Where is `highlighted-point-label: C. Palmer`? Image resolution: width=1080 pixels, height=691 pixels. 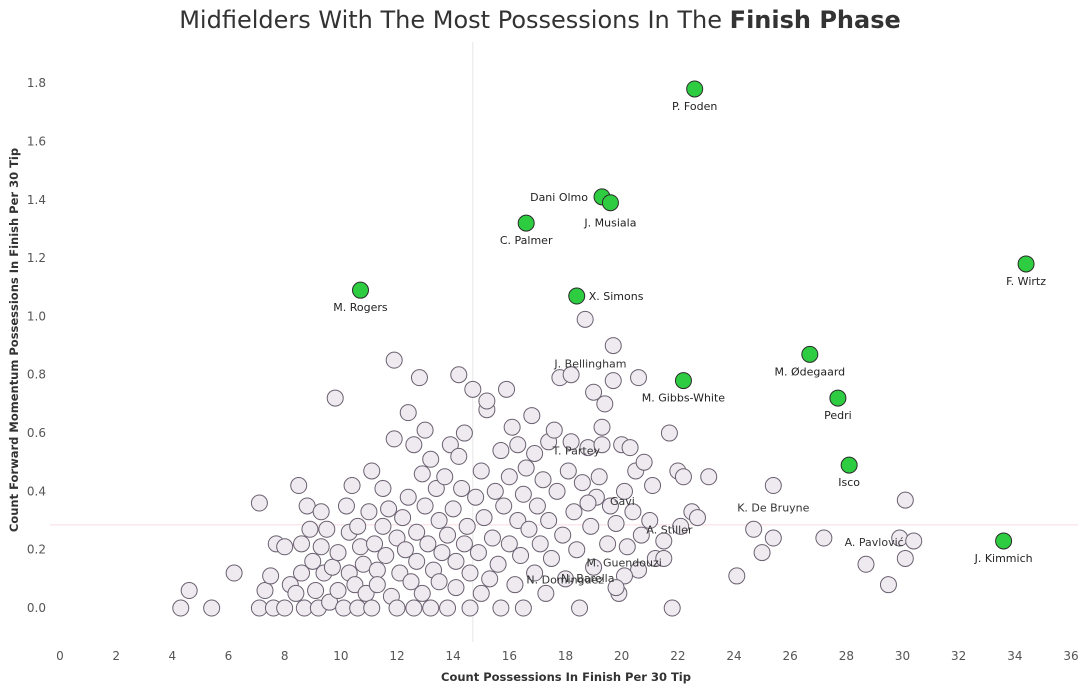
highlighted-point-label: C. Palmer is located at coordinates (526, 240).